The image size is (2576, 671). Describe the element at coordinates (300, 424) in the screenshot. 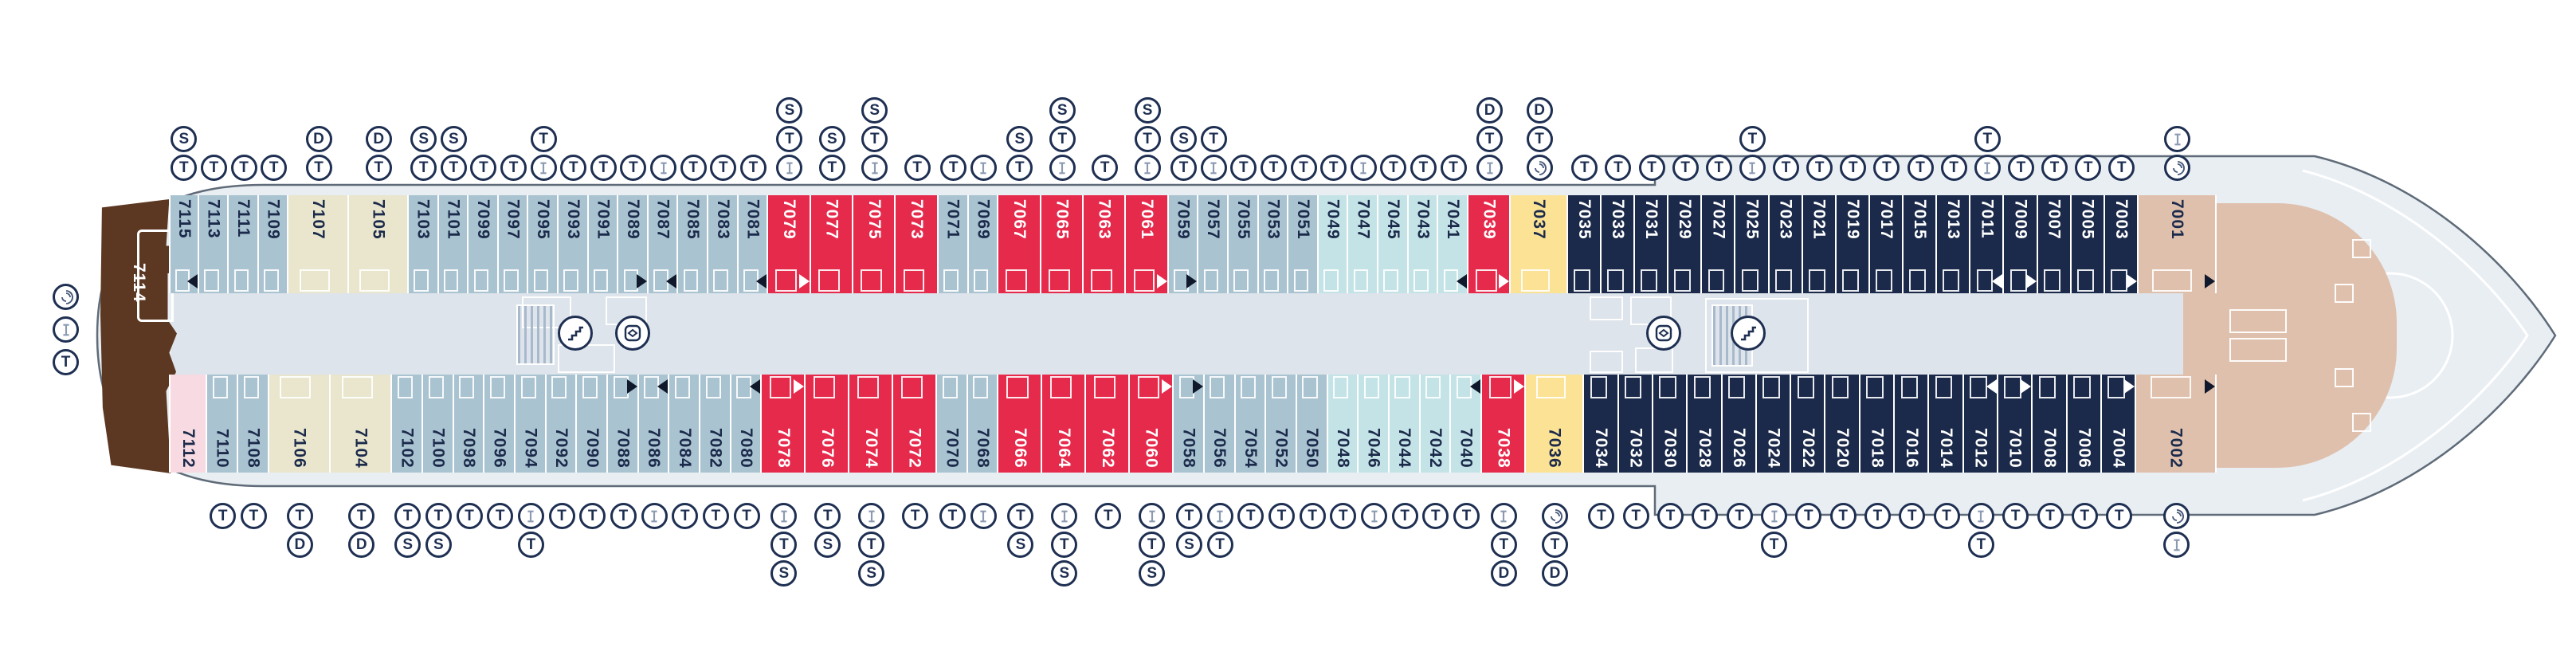

I see `cabin-7106: 7106` at that location.